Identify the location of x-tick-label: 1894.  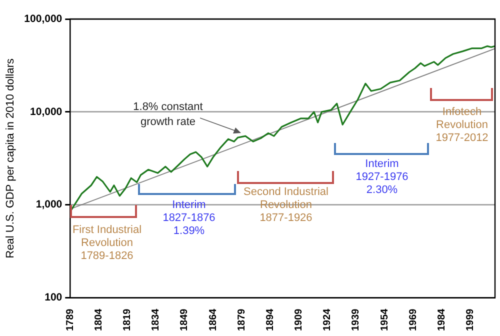
(270, 320).